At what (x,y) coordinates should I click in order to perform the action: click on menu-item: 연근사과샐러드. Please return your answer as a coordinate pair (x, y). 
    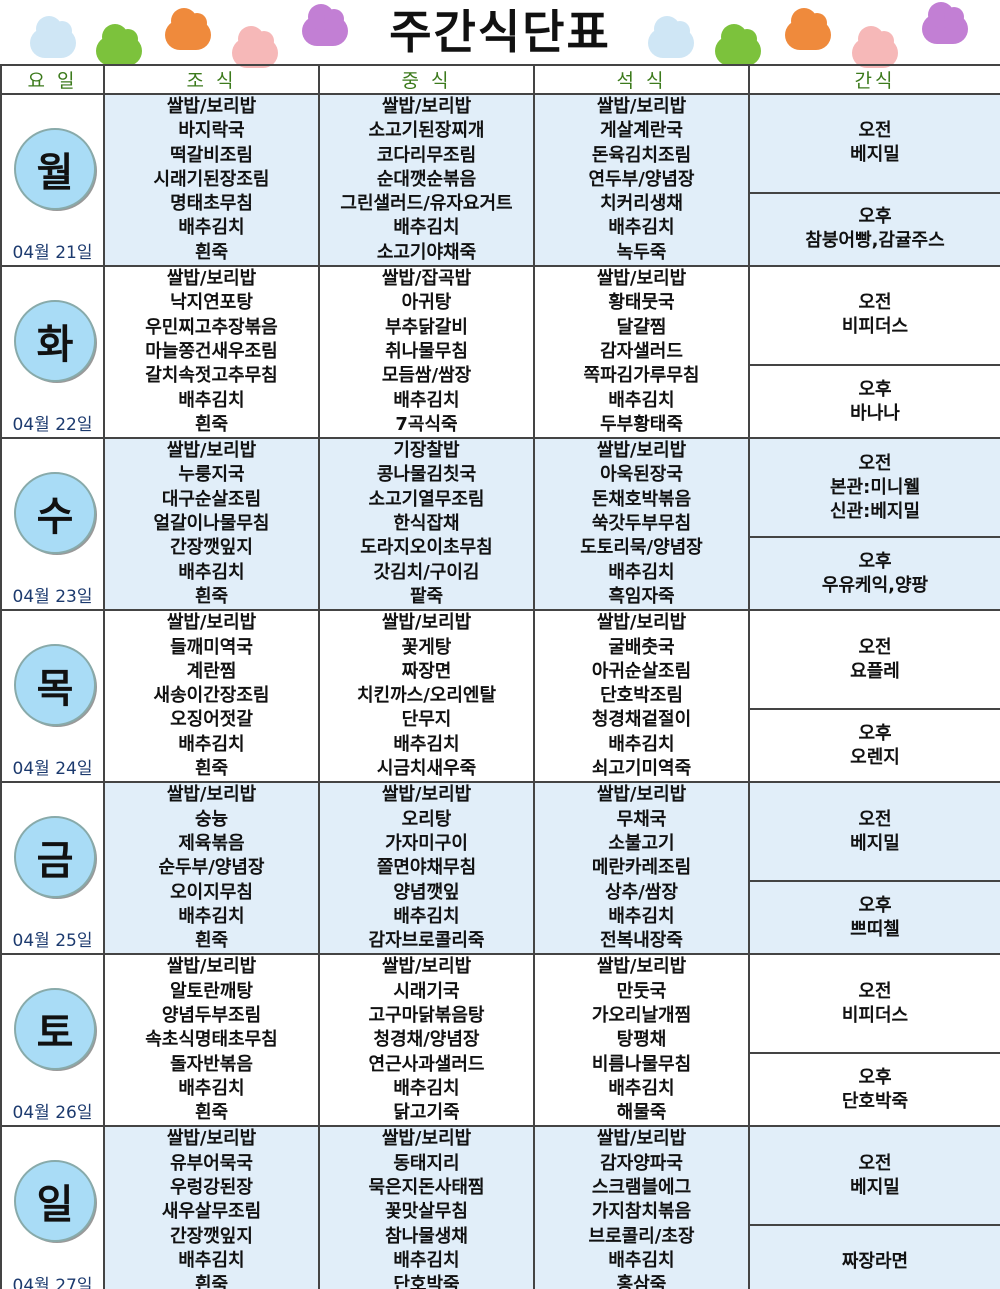
    Looking at the image, I should click on (426, 1064).